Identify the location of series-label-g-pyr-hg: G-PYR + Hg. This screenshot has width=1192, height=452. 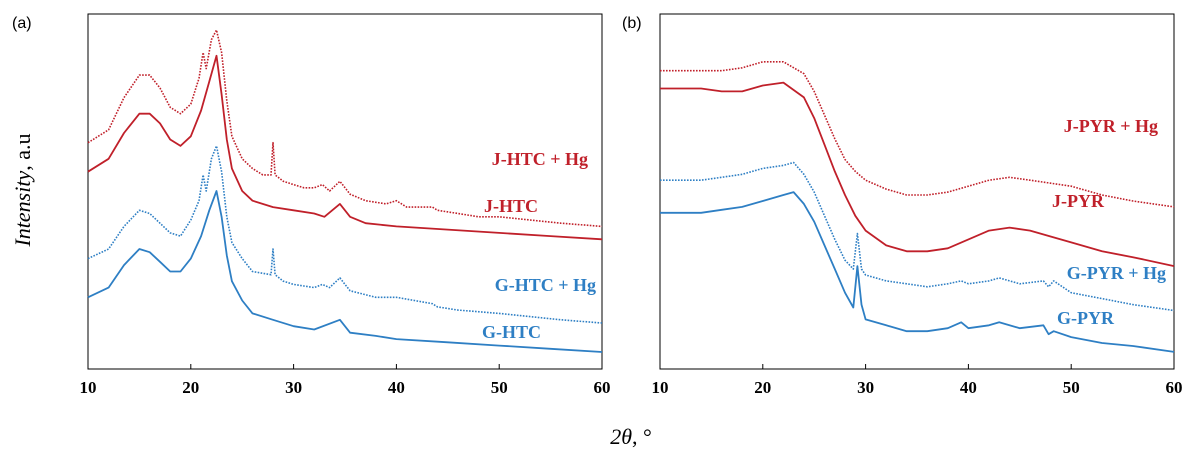
(1116, 273).